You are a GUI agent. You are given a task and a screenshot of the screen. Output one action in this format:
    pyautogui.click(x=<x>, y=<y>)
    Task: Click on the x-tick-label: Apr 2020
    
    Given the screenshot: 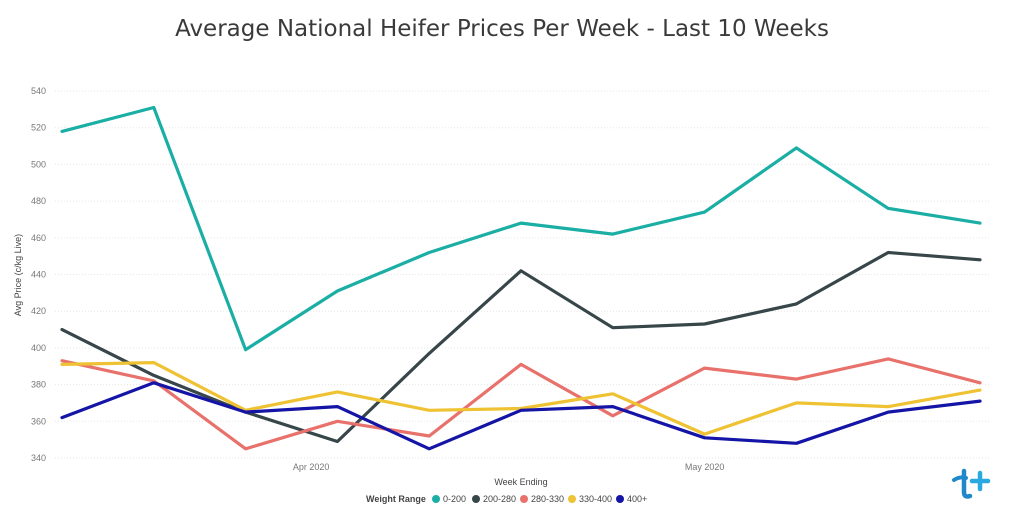 What is the action you would take?
    pyautogui.click(x=311, y=467)
    